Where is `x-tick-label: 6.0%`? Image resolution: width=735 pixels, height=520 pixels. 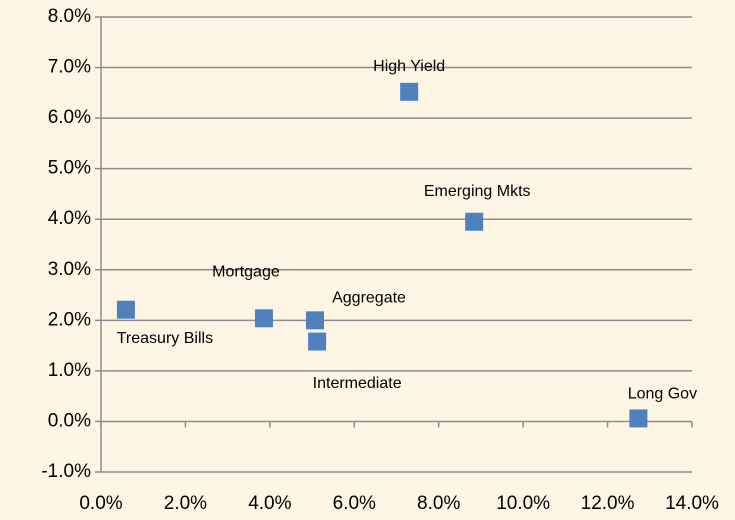
x-tick-label: 6.0% is located at coordinates (354, 503).